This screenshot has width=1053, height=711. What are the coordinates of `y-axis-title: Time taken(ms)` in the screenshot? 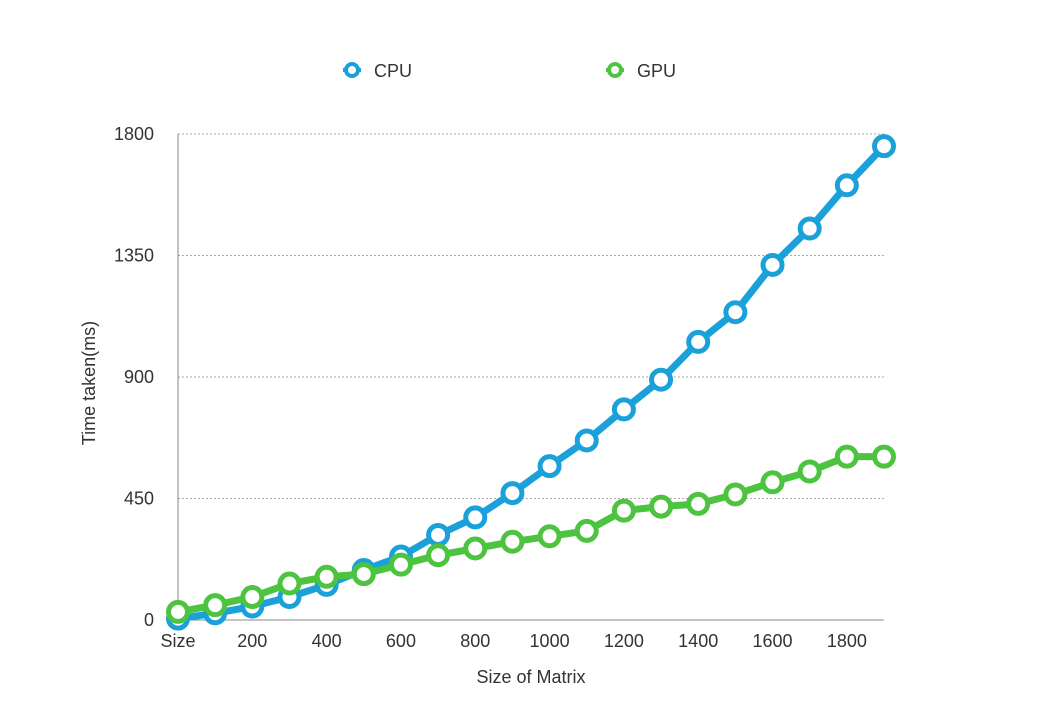 It's located at (89, 383).